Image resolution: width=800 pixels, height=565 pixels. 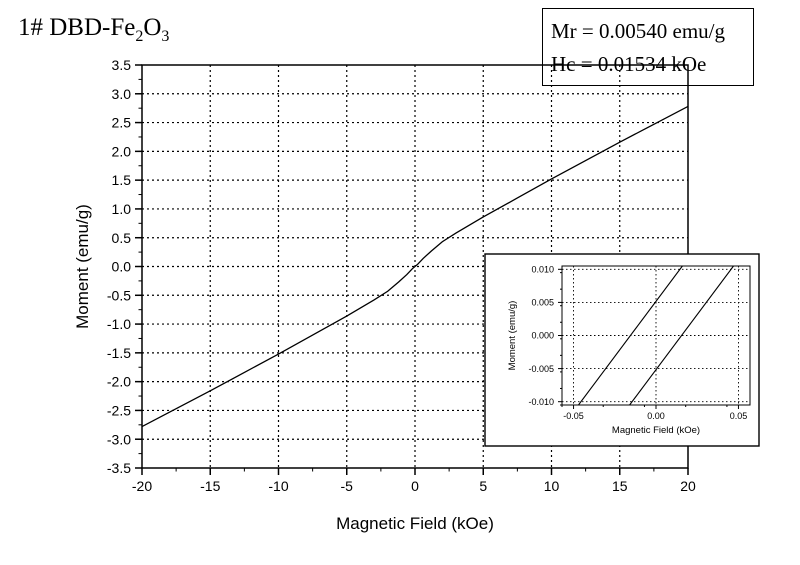 What do you see at coordinates (629, 64) in the screenshot?
I see `hc-value: Hc = 0.01534 kOe` at bounding box center [629, 64].